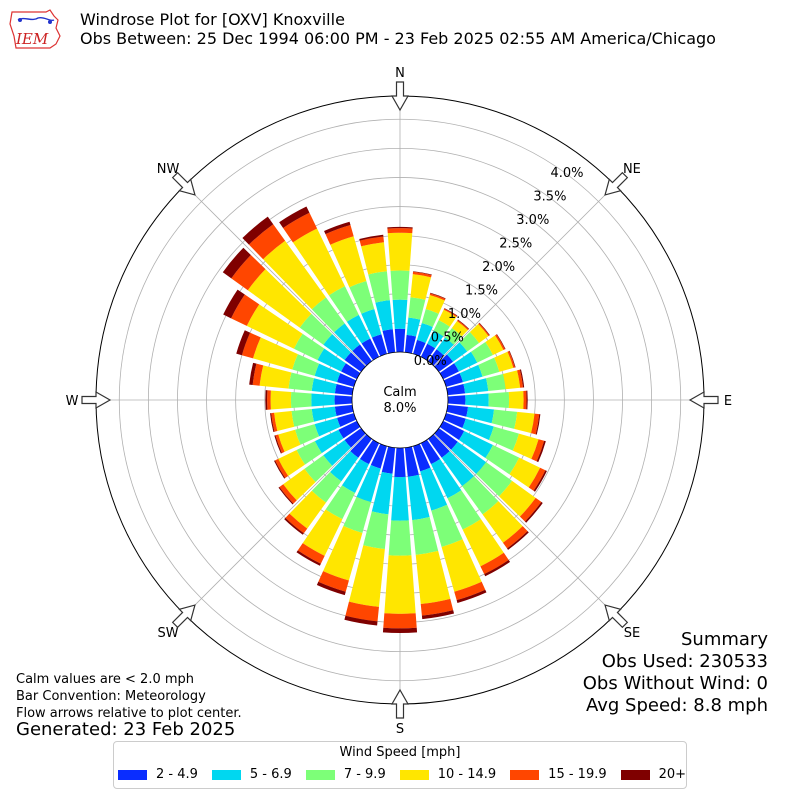  What do you see at coordinates (35, 29) in the screenshot?
I see `iem-logo: IEM` at bounding box center [35, 29].